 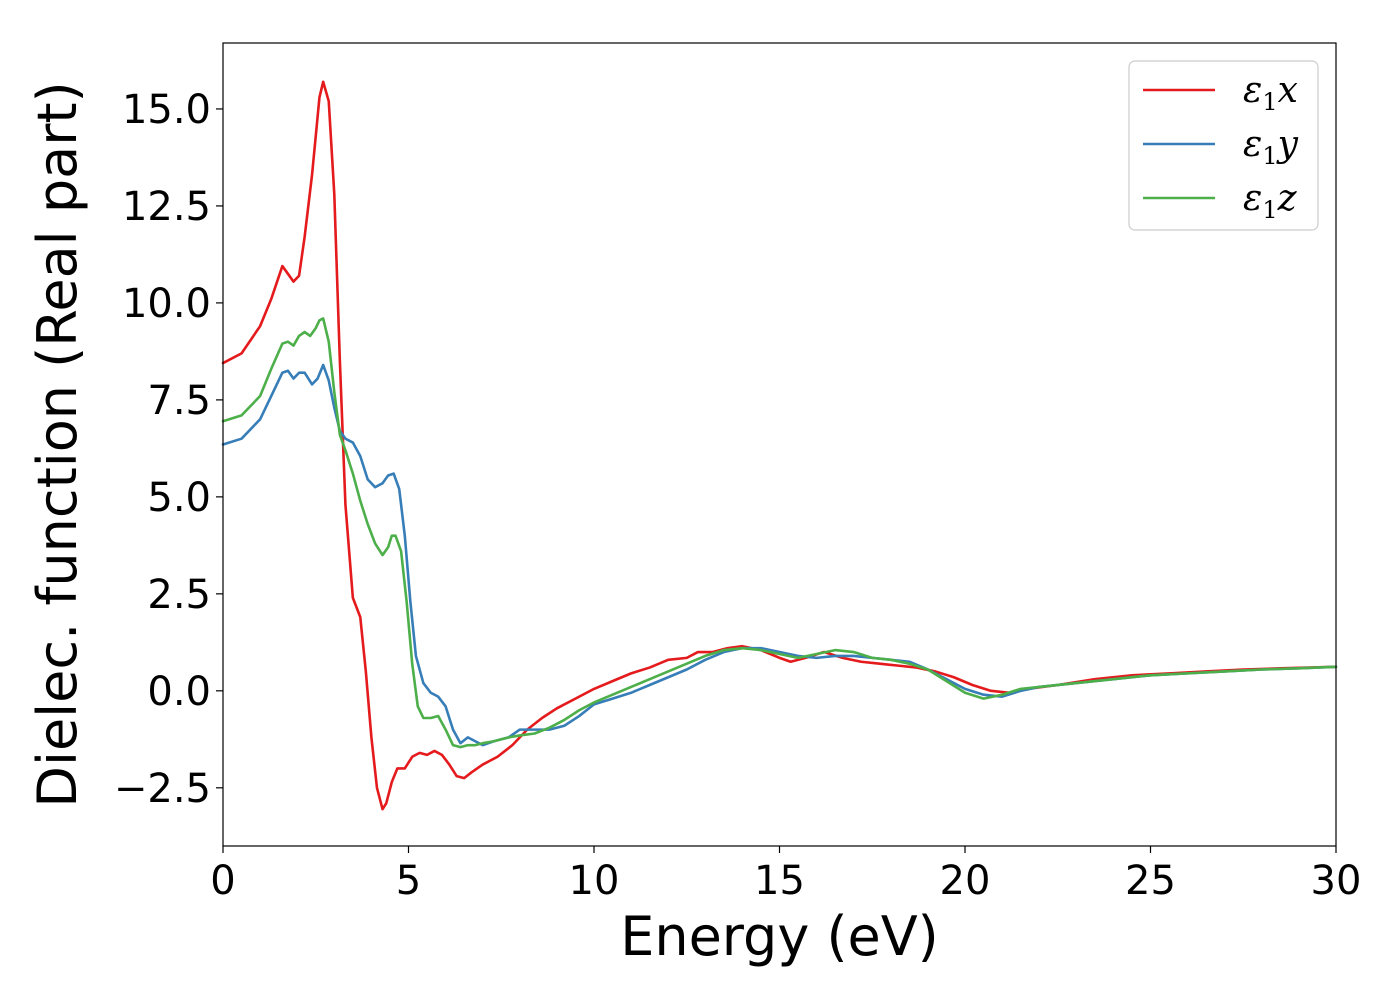 I want to click on x-axis: 0 5 10 15 20 25 30, so click(x=785, y=875).